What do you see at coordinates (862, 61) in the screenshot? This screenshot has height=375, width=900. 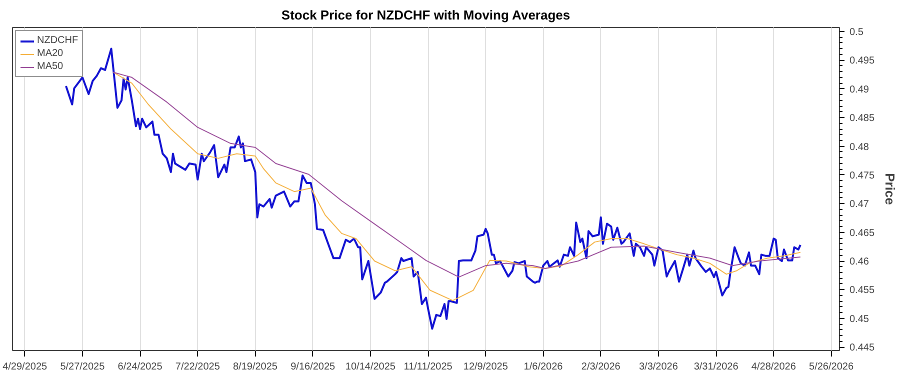 I see `y-tick-label: 0.495` at bounding box center [862, 61].